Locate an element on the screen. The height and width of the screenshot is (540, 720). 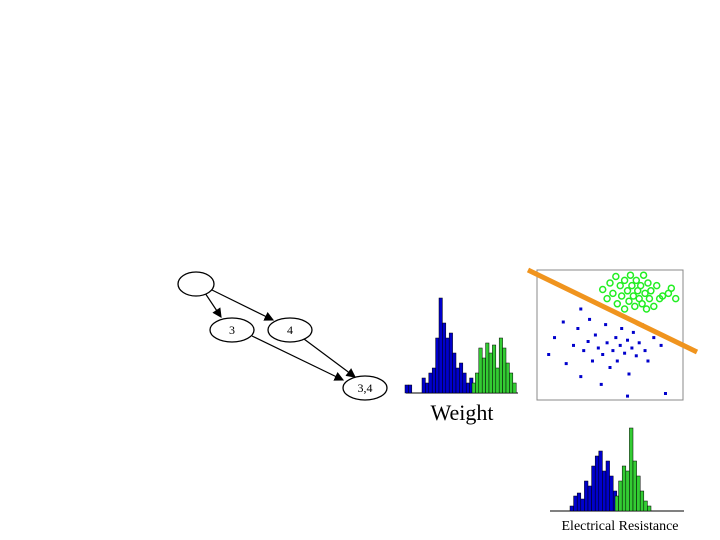
axis-label: Weight is located at coordinates (462, 412).